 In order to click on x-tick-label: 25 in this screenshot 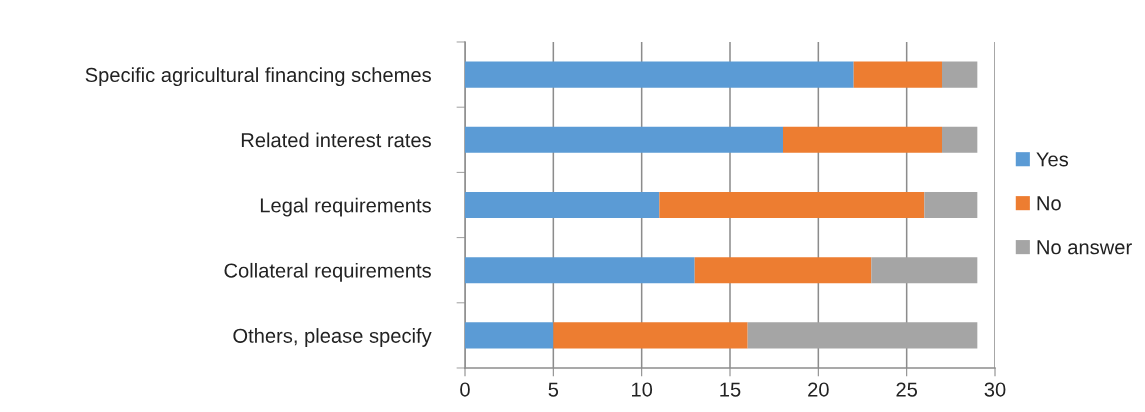, I will do `click(907, 389)`.